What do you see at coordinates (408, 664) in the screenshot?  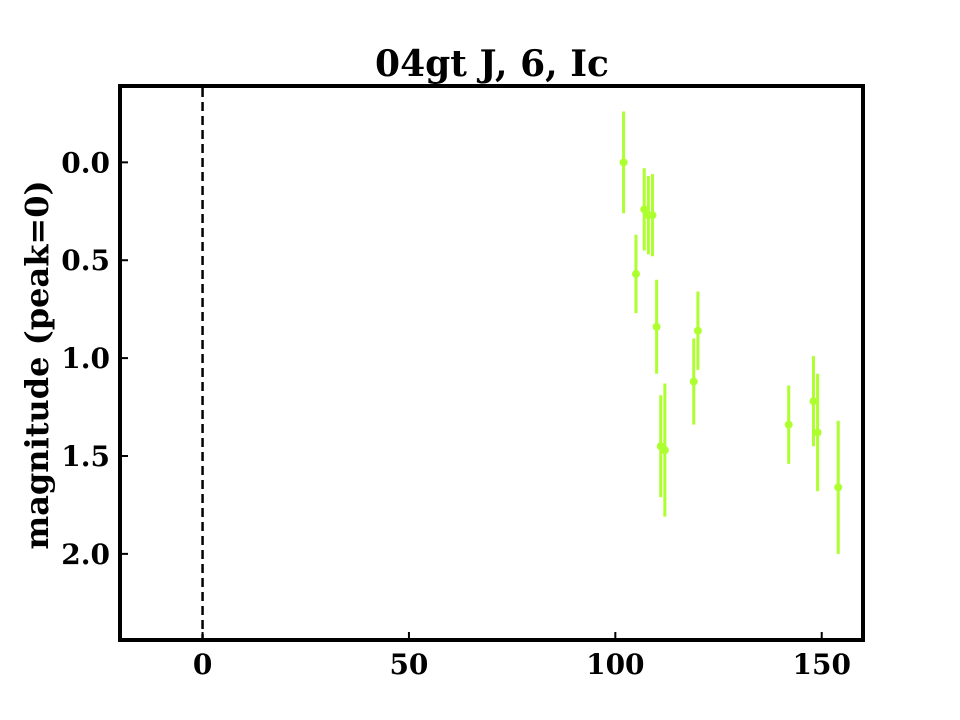 I see `x-tick-label: 50` at bounding box center [408, 664].